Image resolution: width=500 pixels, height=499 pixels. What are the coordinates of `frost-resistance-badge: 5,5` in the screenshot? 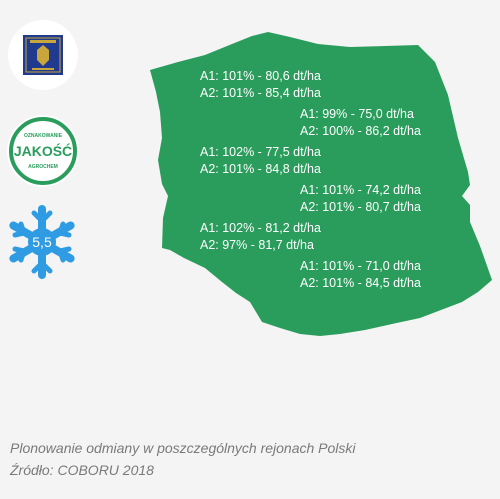 It's located at (42, 242).